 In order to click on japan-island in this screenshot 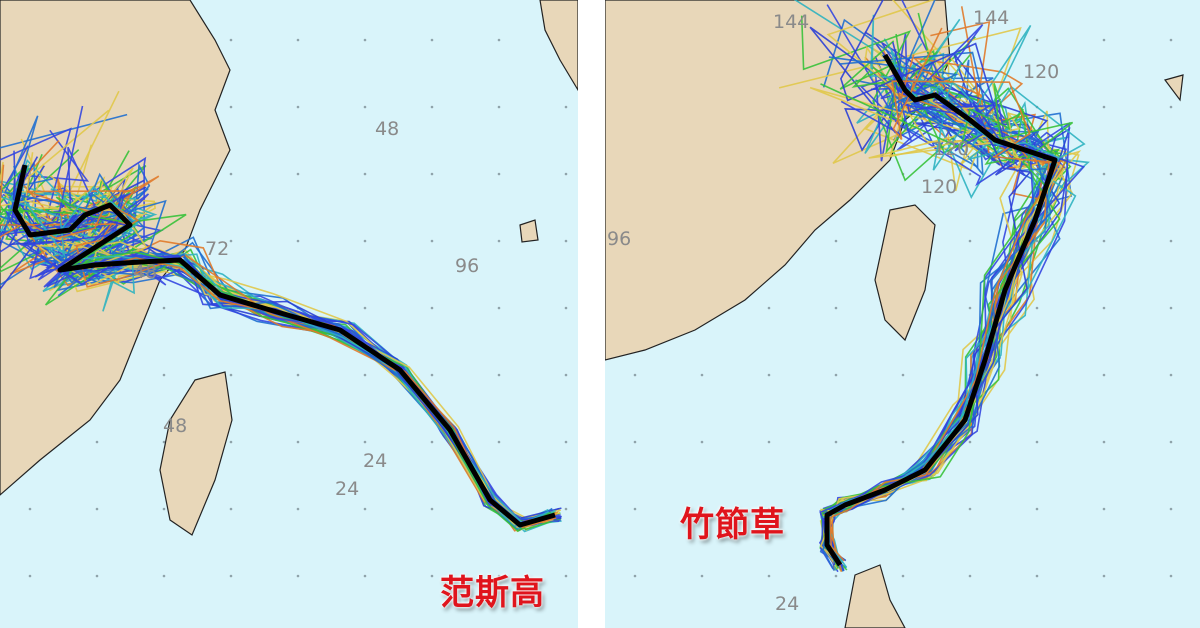, I will do `click(558, 46)`.